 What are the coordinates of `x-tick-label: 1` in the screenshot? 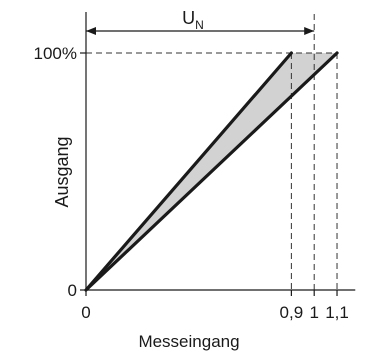 It's located at (313, 312).